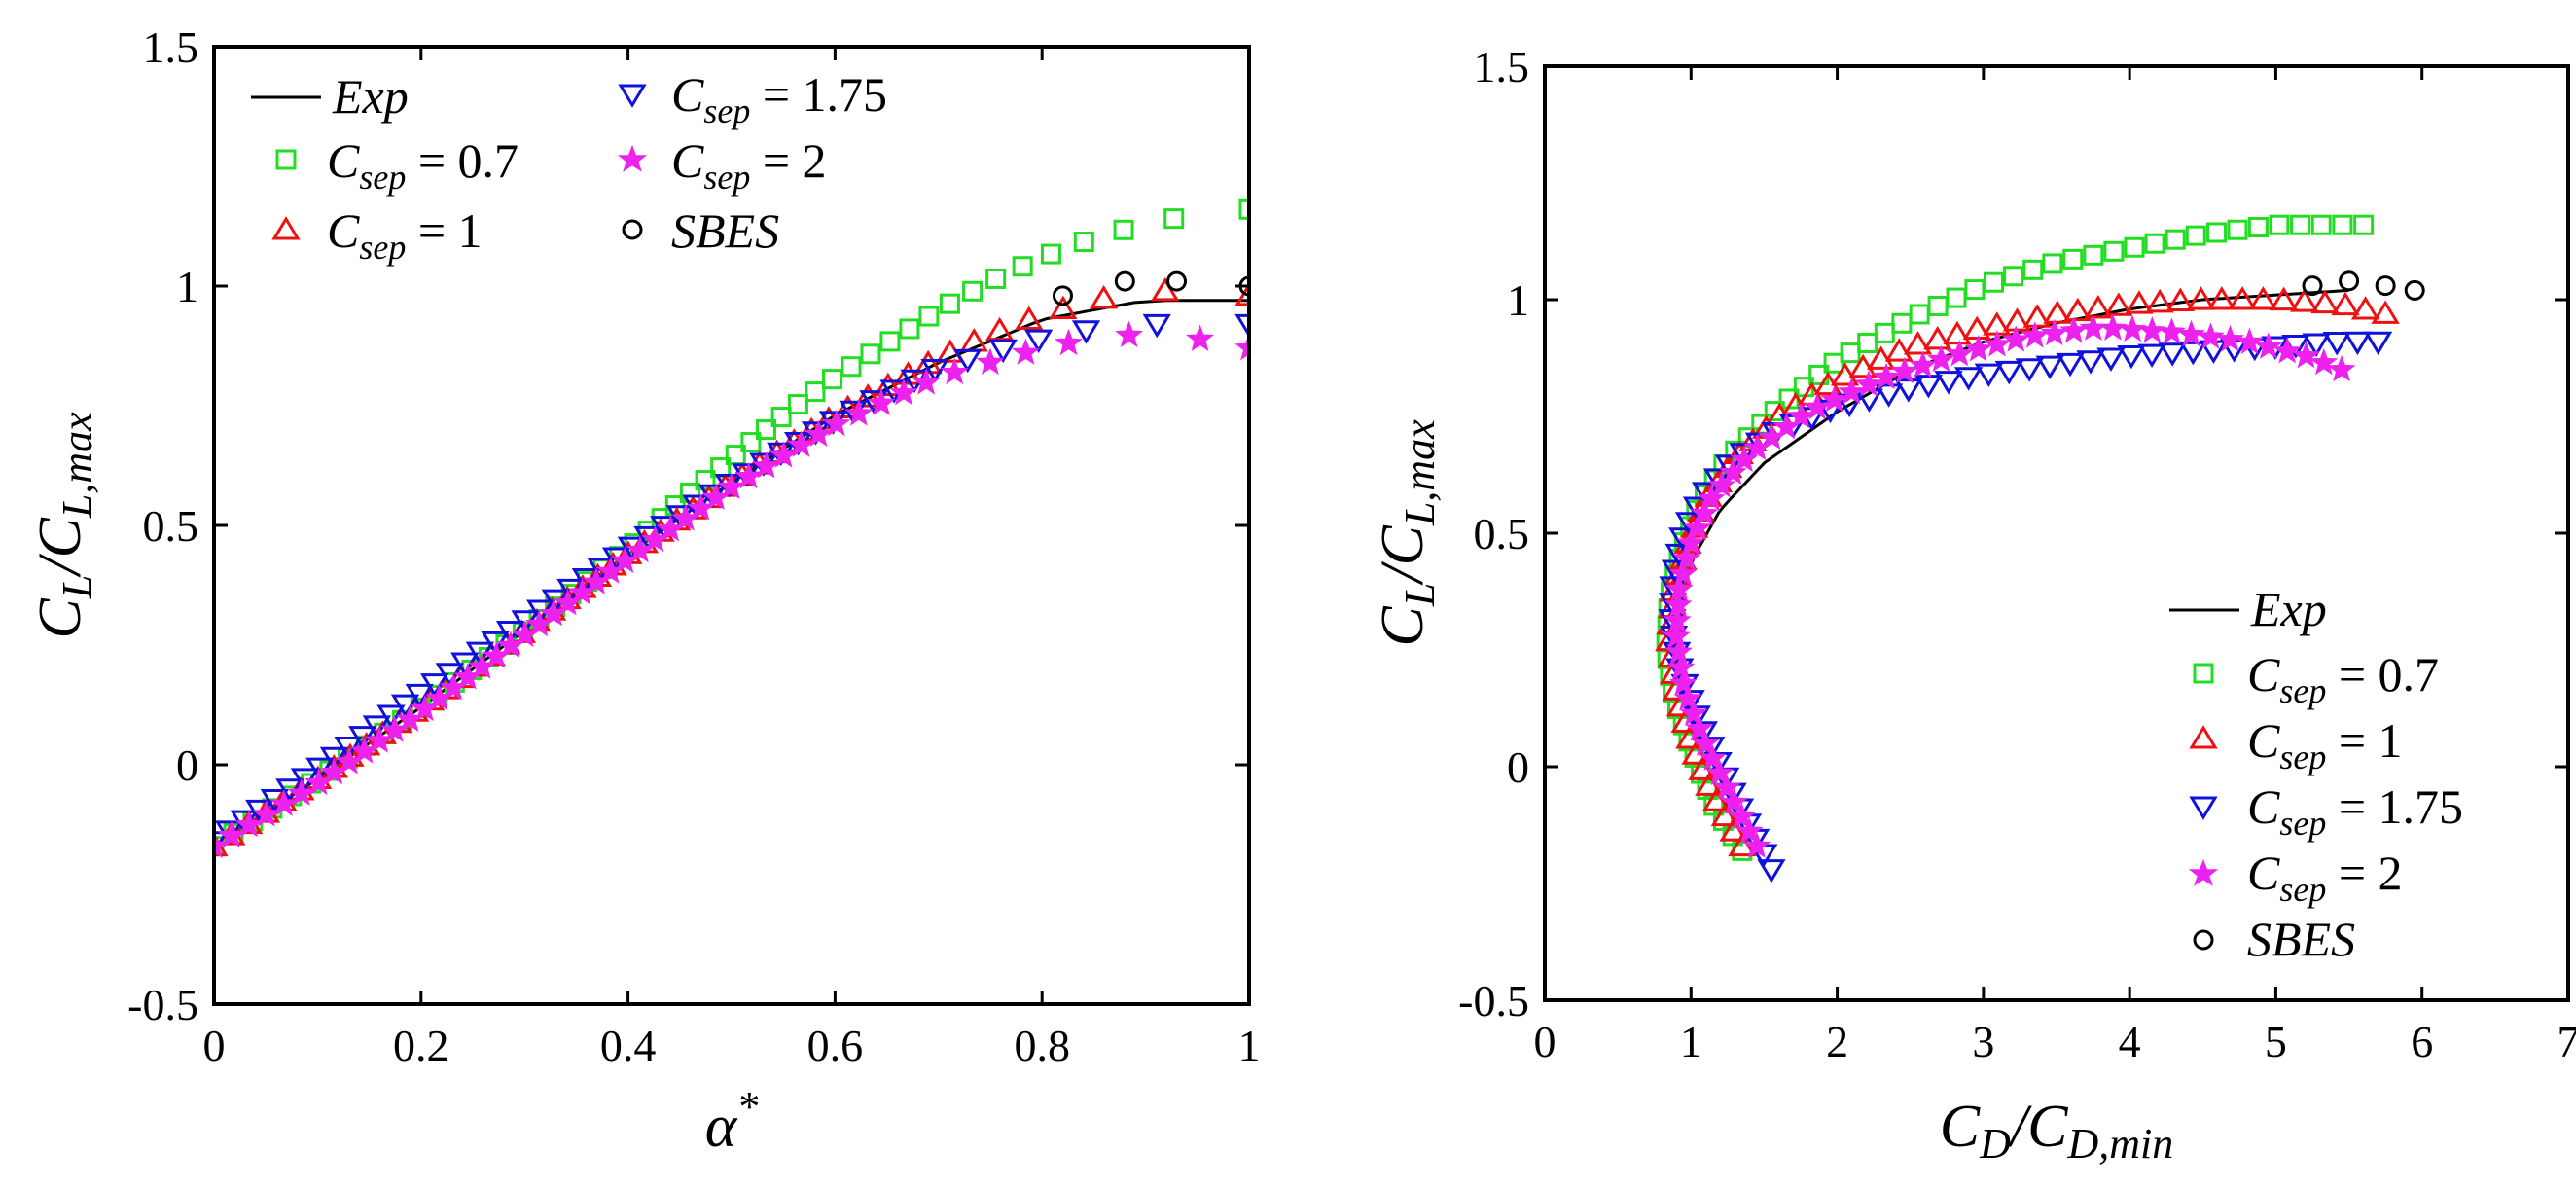  What do you see at coordinates (423, 165) in the screenshot?
I see `legend-csep07-label: Csep = 0.7` at bounding box center [423, 165].